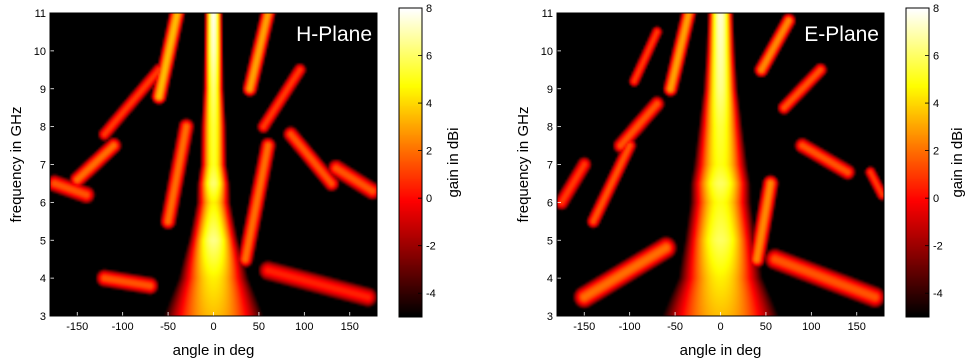 This screenshot has height=363, width=968. Describe the element at coordinates (214, 350) in the screenshot. I see `h-plane-x-axis-label: angle in deg` at that location.